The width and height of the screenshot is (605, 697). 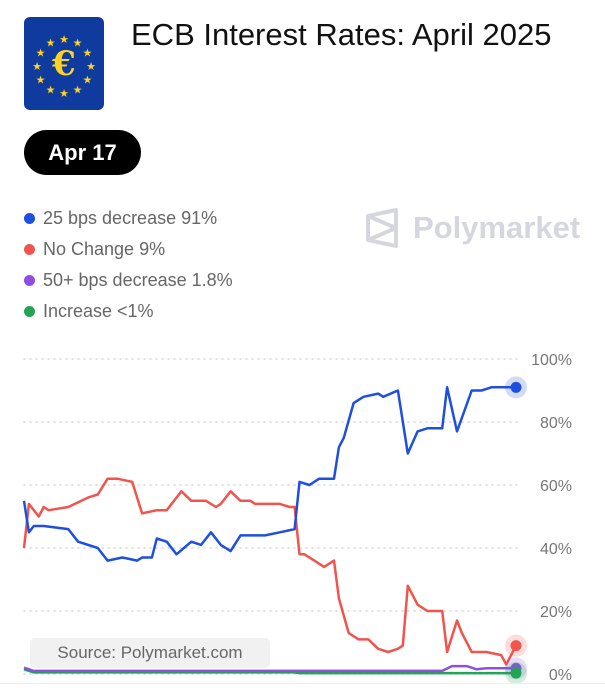 I want to click on legend-item: 50+ bps decrease 1.8%, so click(x=128, y=280).